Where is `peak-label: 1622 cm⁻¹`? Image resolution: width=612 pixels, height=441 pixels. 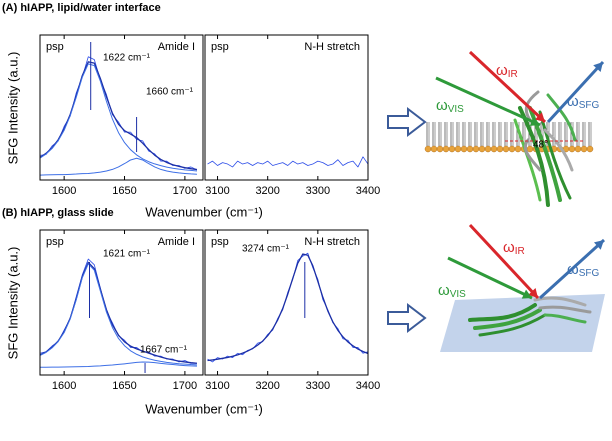
peak-label: 1622 cm⁻¹ is located at coordinates (127, 58).